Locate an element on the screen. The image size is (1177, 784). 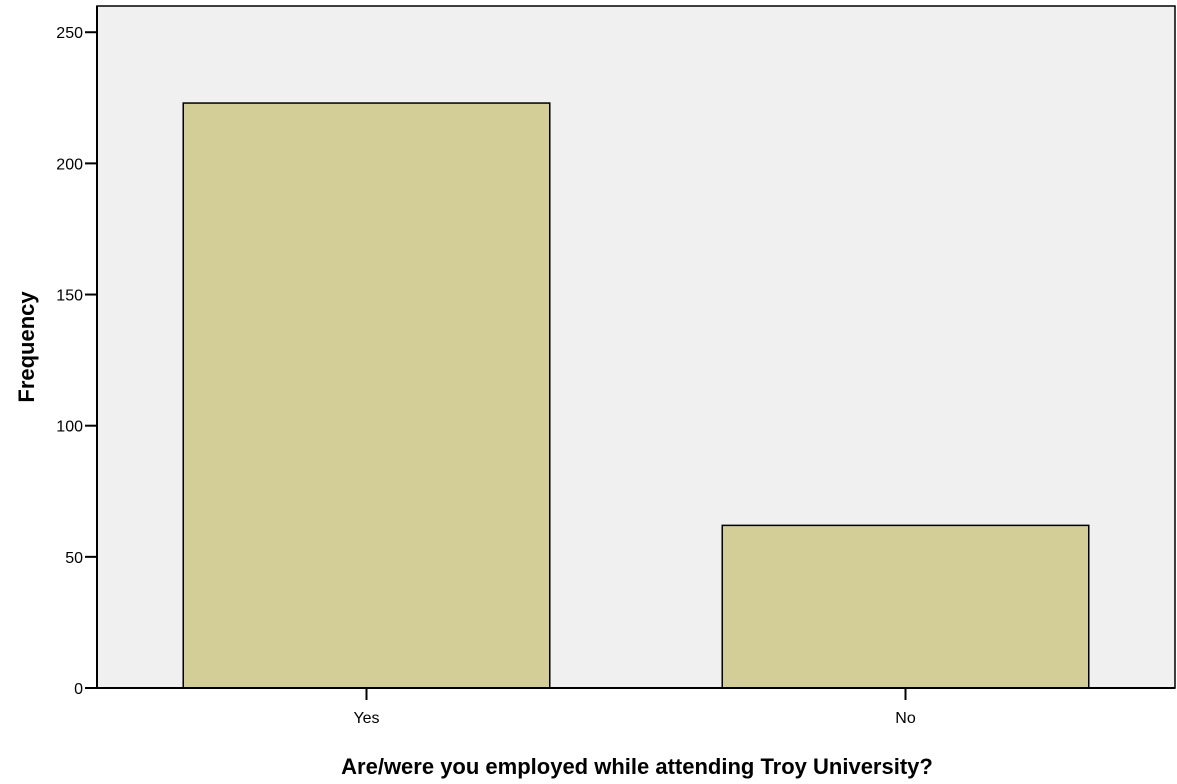
y-tick-label: 100 is located at coordinates (69, 427).